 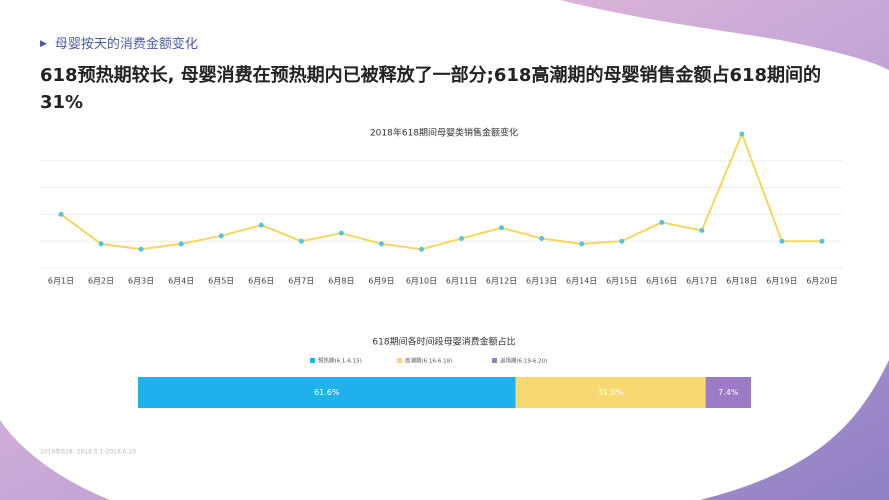 I want to click on chart-title: 2018年618期间母婴类销售金额变化, so click(x=444, y=133).